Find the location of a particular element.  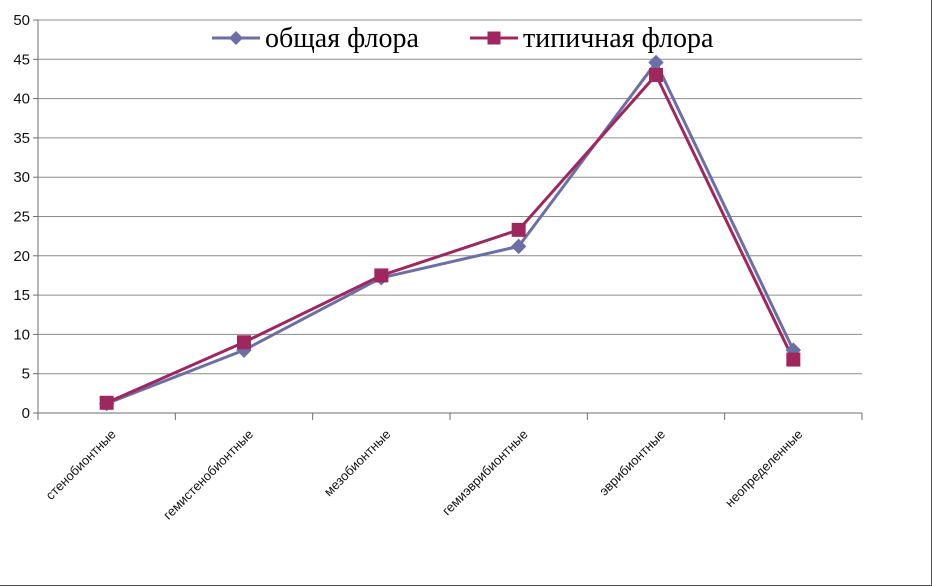

legend-label-2: типичная флора is located at coordinates (618, 38).